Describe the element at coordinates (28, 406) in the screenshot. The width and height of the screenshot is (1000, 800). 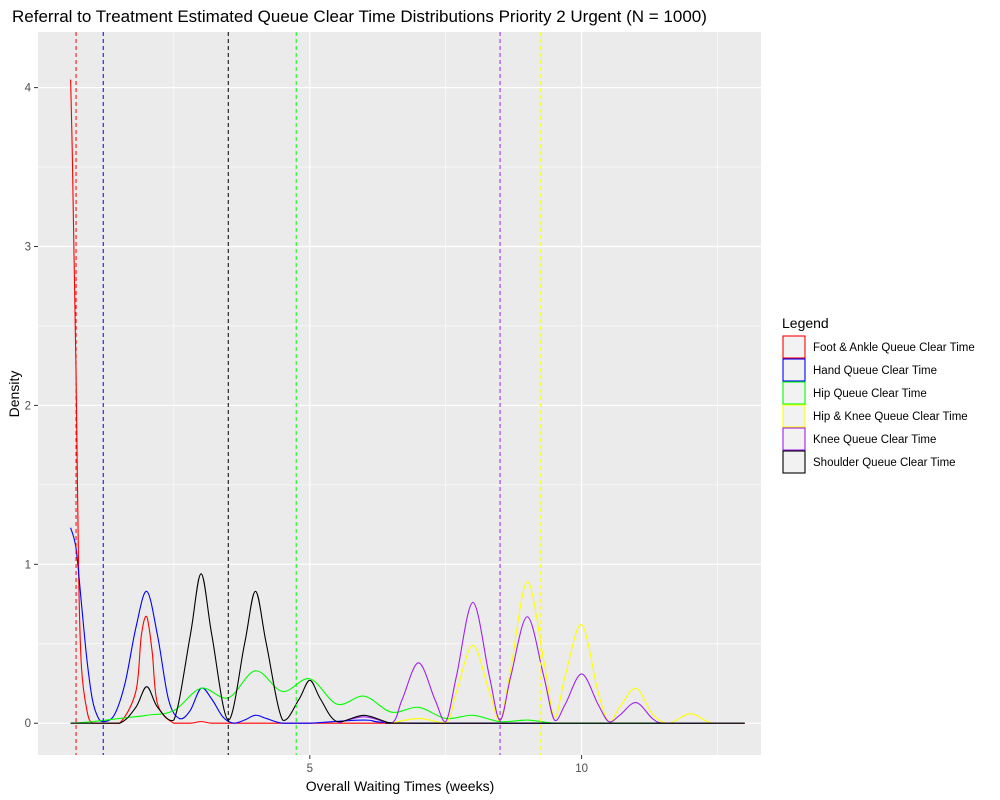
I see `y-tick-label: 2` at that location.